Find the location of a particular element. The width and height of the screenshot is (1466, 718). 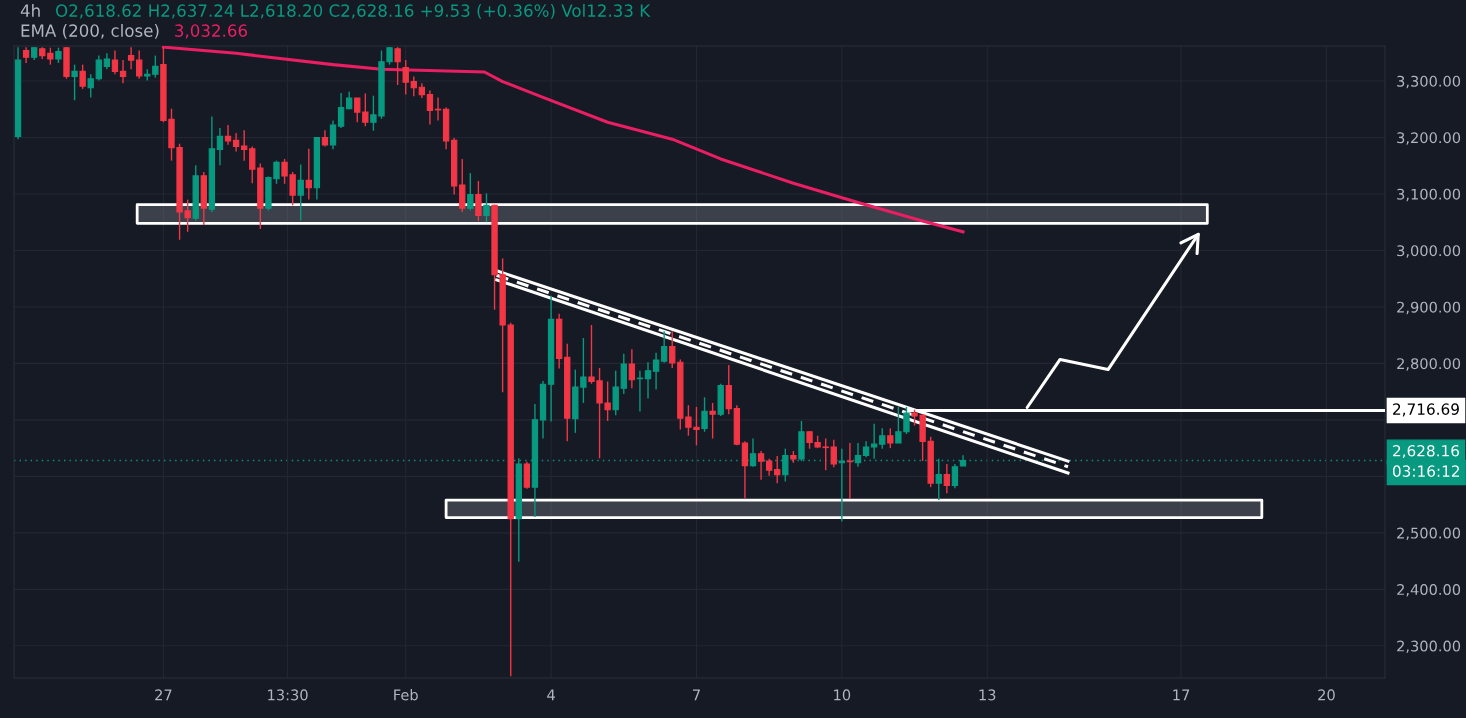

y-tick-label: 2,800.00 is located at coordinates (1429, 364).